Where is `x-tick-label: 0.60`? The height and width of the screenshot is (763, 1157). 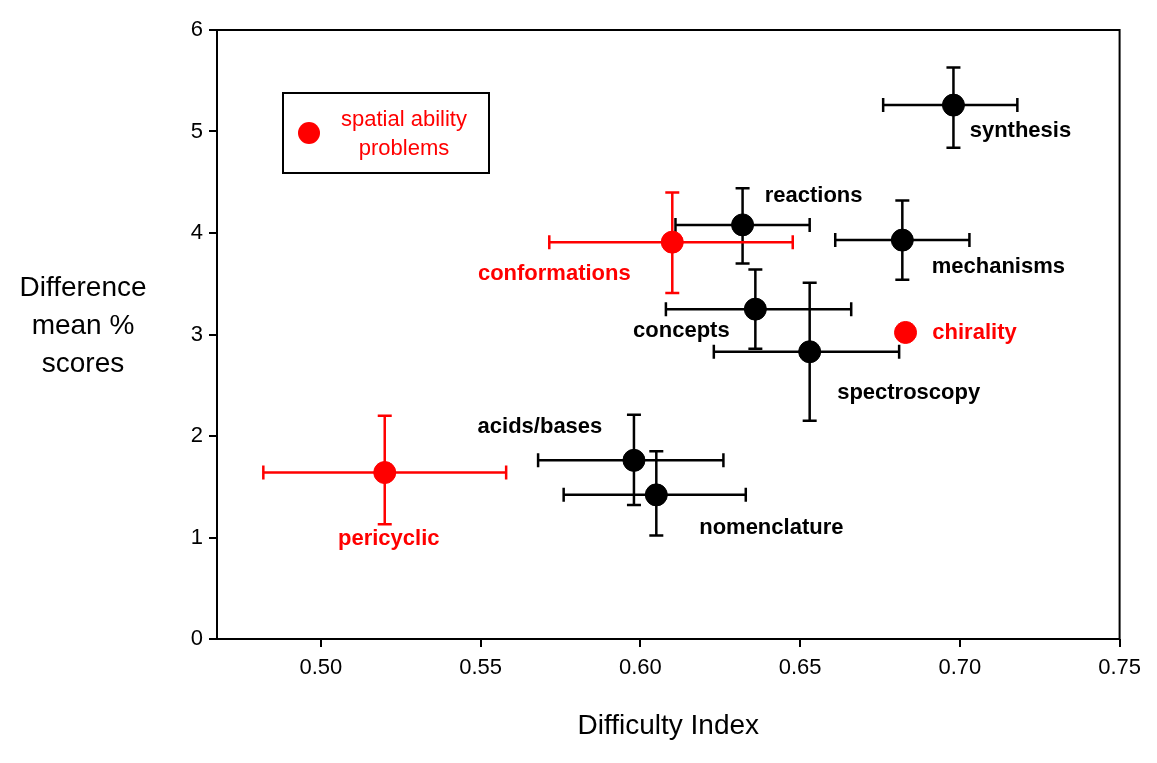
x-tick-label: 0.60 is located at coordinates (640, 667).